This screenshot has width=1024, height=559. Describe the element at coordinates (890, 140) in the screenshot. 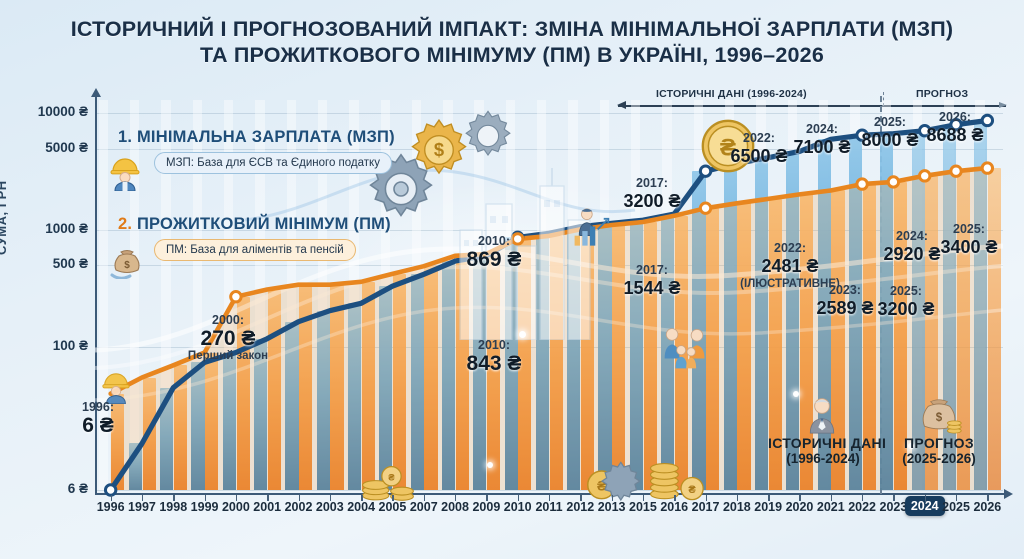

I see `annotation-value: 8000 ₴` at that location.